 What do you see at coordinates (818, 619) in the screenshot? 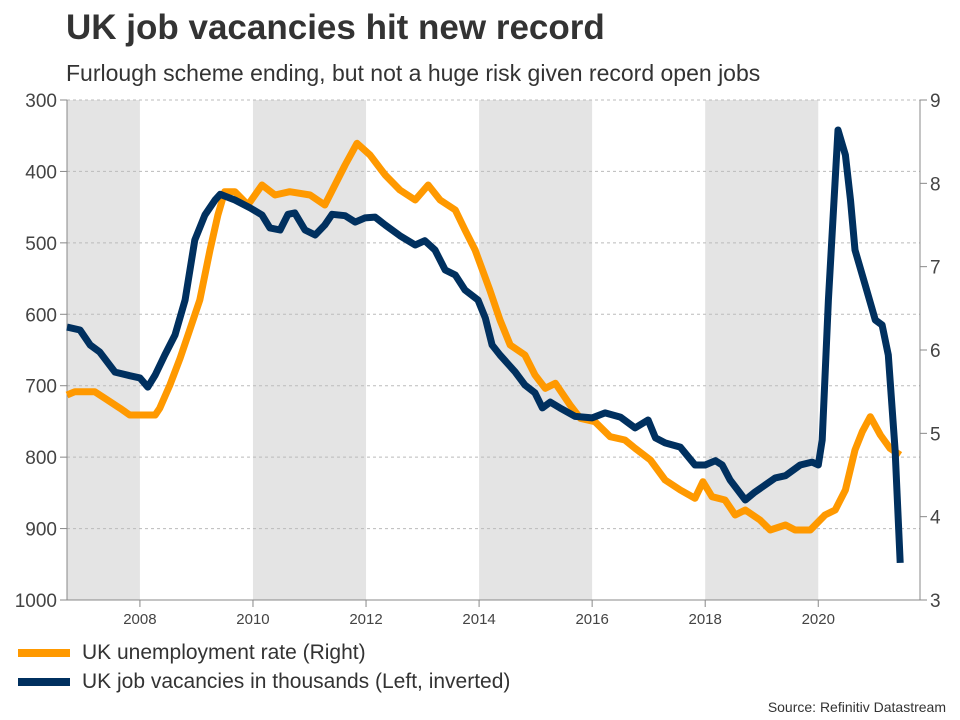
I see `x-tick-label: 2020` at bounding box center [818, 619].